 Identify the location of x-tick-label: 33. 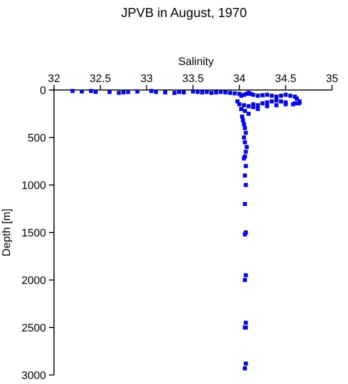
(146, 79).